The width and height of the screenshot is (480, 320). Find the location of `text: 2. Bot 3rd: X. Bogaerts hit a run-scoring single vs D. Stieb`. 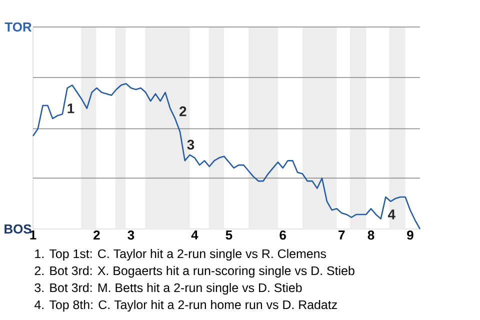

text: 2. Bot 3rd: X. Bogaerts hit a run-scoring single vs D. Stieb is located at coordinates (194, 272).